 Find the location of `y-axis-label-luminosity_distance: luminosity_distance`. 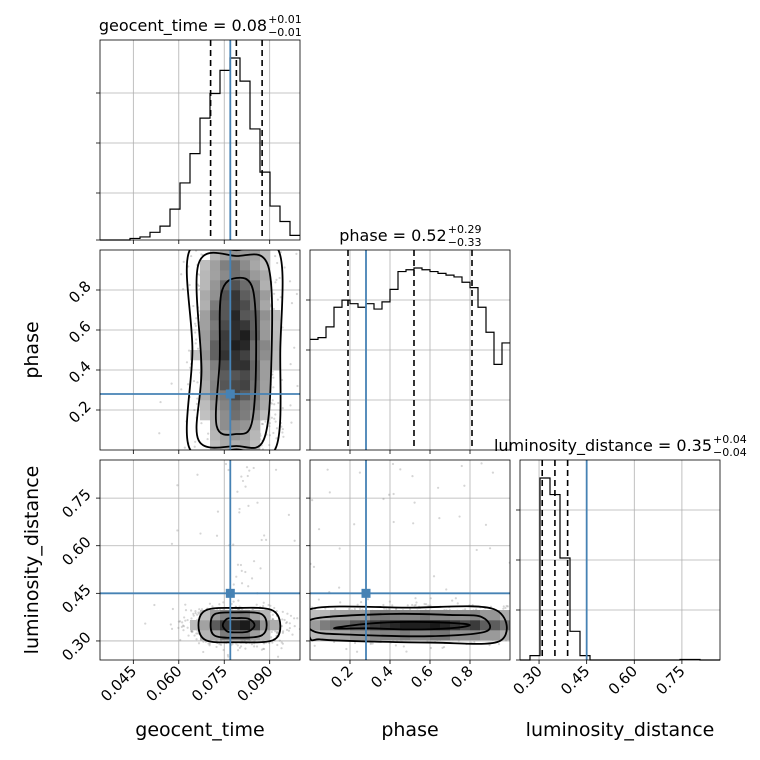

y-axis-label-luminosity_distance: luminosity_distance is located at coordinates (32, 560).